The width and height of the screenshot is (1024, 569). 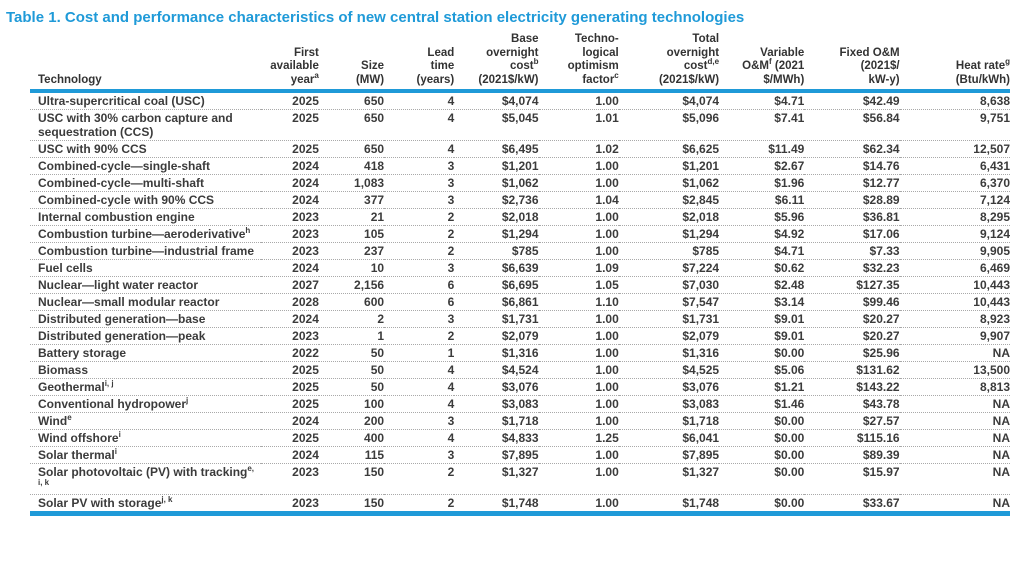 What do you see at coordinates (852, 183) in the screenshot?
I see `cell-fixed_om: $12.77` at bounding box center [852, 183].